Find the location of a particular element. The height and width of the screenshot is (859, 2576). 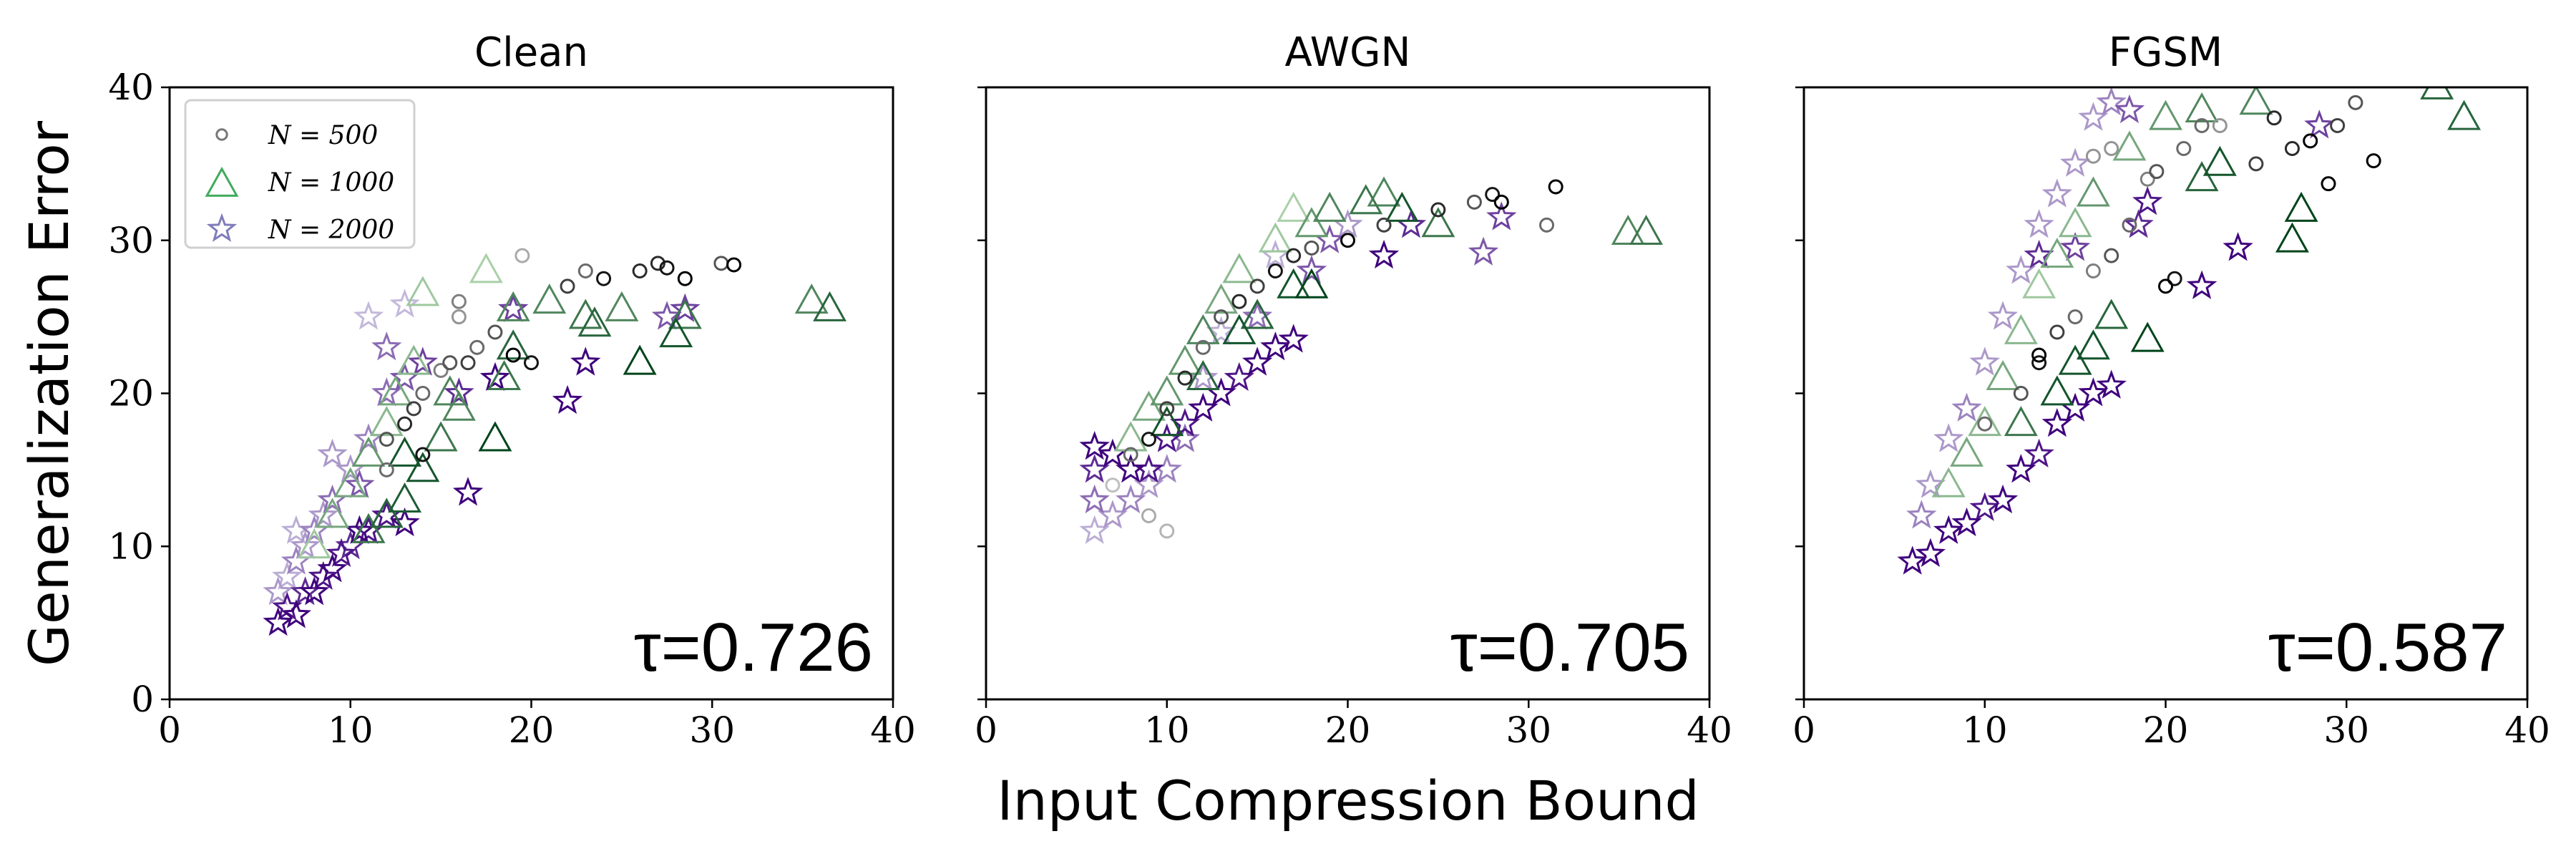

x-tick-label: 30 is located at coordinates (712, 730).